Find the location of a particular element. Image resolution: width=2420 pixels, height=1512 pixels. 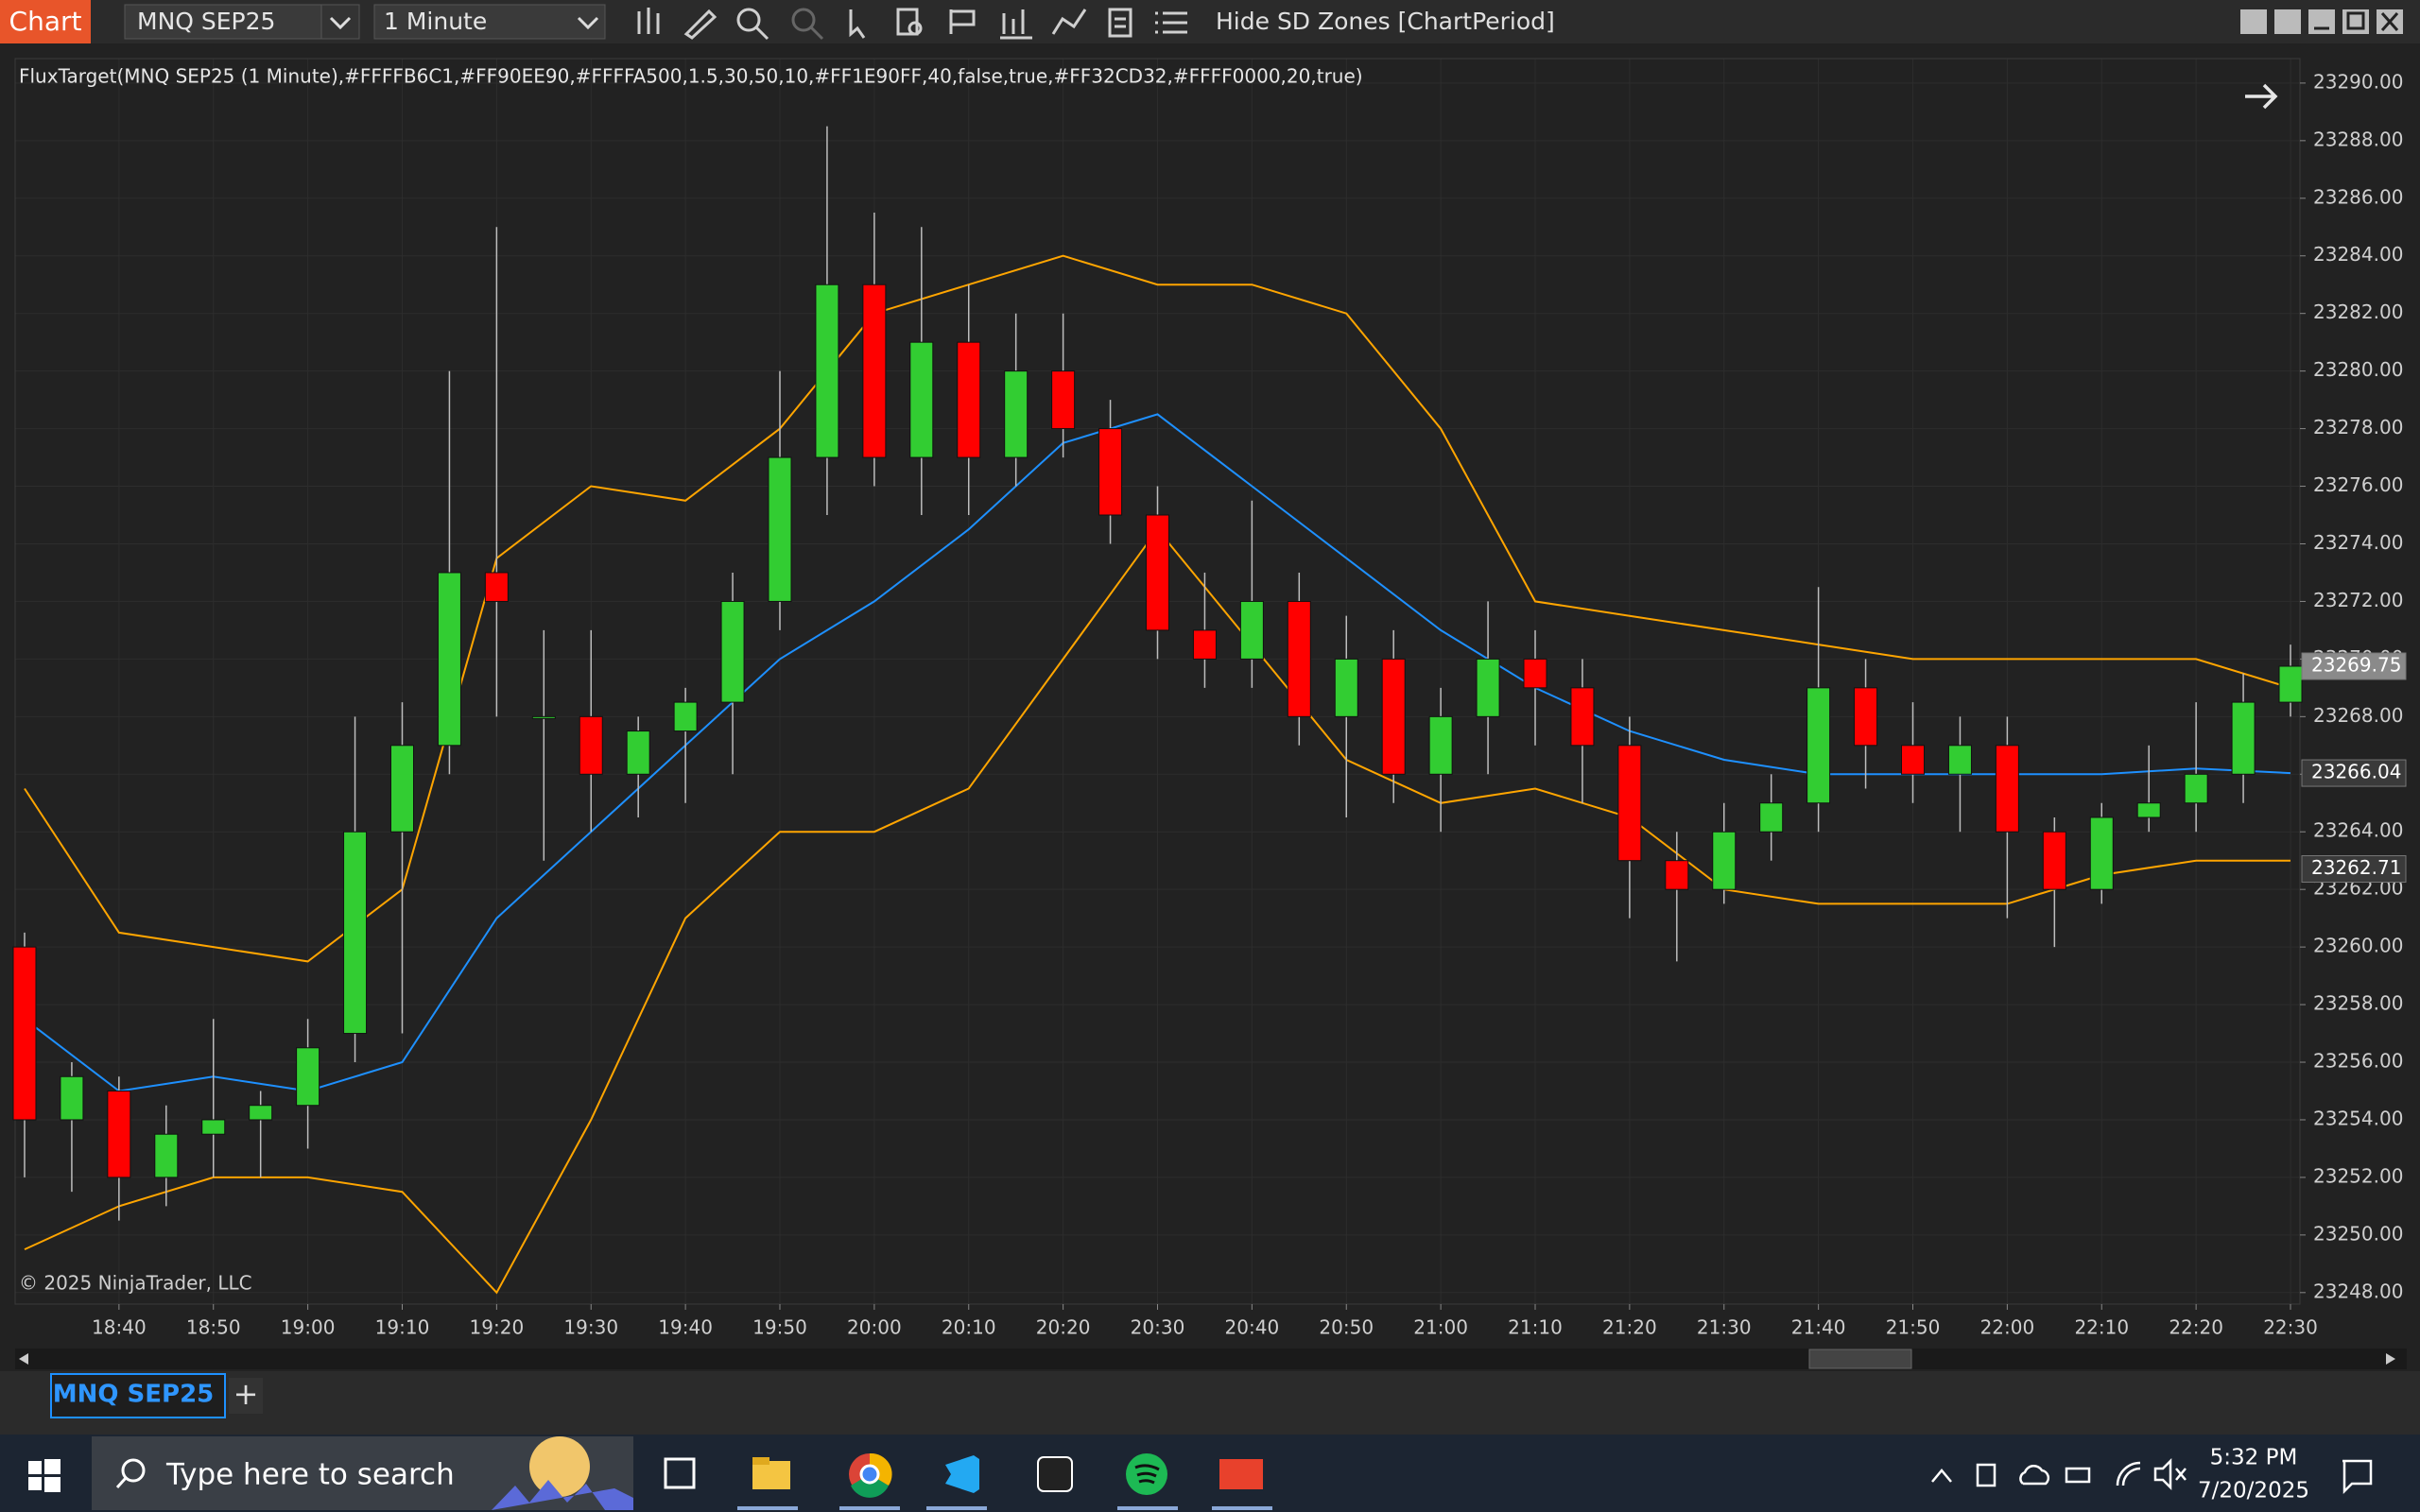

y-tick-label: 23276.00 is located at coordinates (2358, 484).